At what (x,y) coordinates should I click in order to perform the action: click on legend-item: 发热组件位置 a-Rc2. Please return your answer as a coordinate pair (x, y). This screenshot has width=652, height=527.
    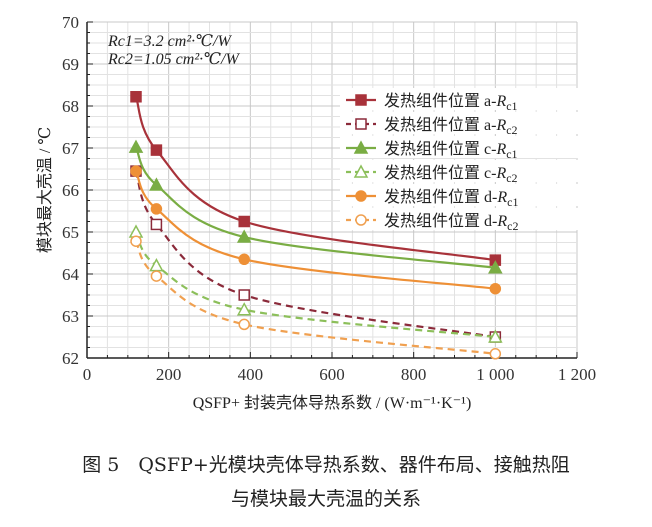
    Looking at the image, I should click on (460, 124).